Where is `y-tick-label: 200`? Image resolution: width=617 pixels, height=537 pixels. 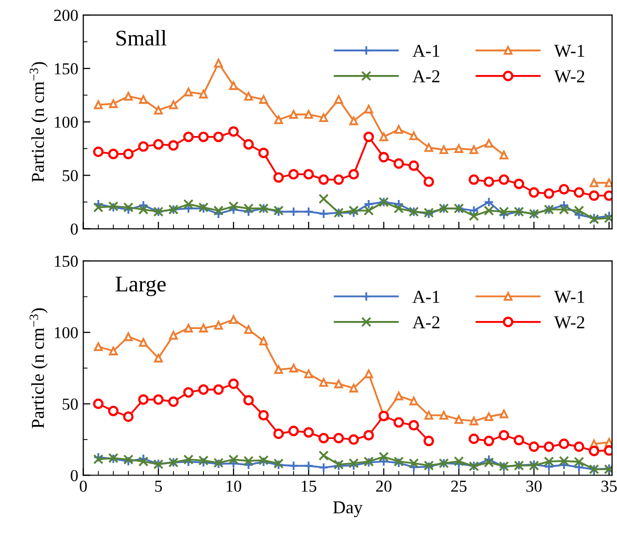 y-tick-label: 200 is located at coordinates (66, 15).